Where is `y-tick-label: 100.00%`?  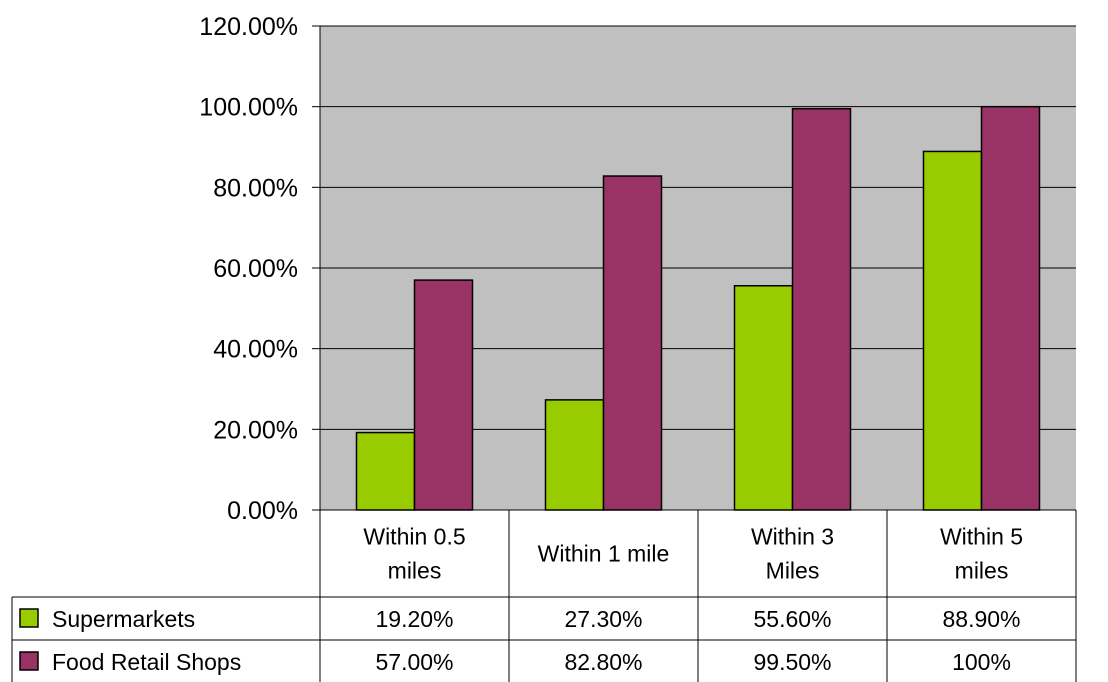 y-tick-label: 100.00% is located at coordinates (248, 108).